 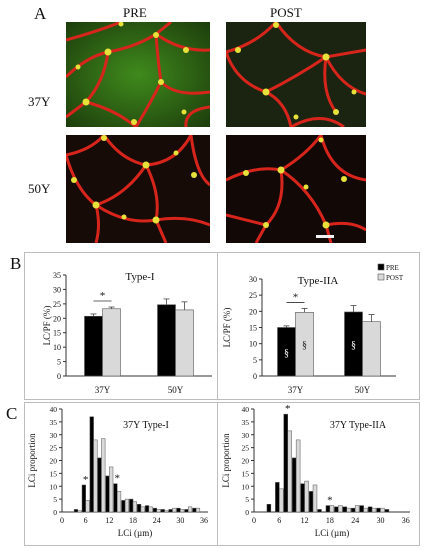 I want to click on panel-b-divider, so click(x=217, y=326).